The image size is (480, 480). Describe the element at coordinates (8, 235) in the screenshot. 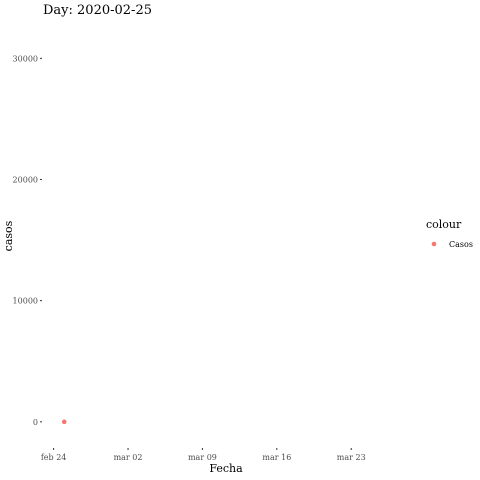

I see `y-axis-label: casos` at that location.